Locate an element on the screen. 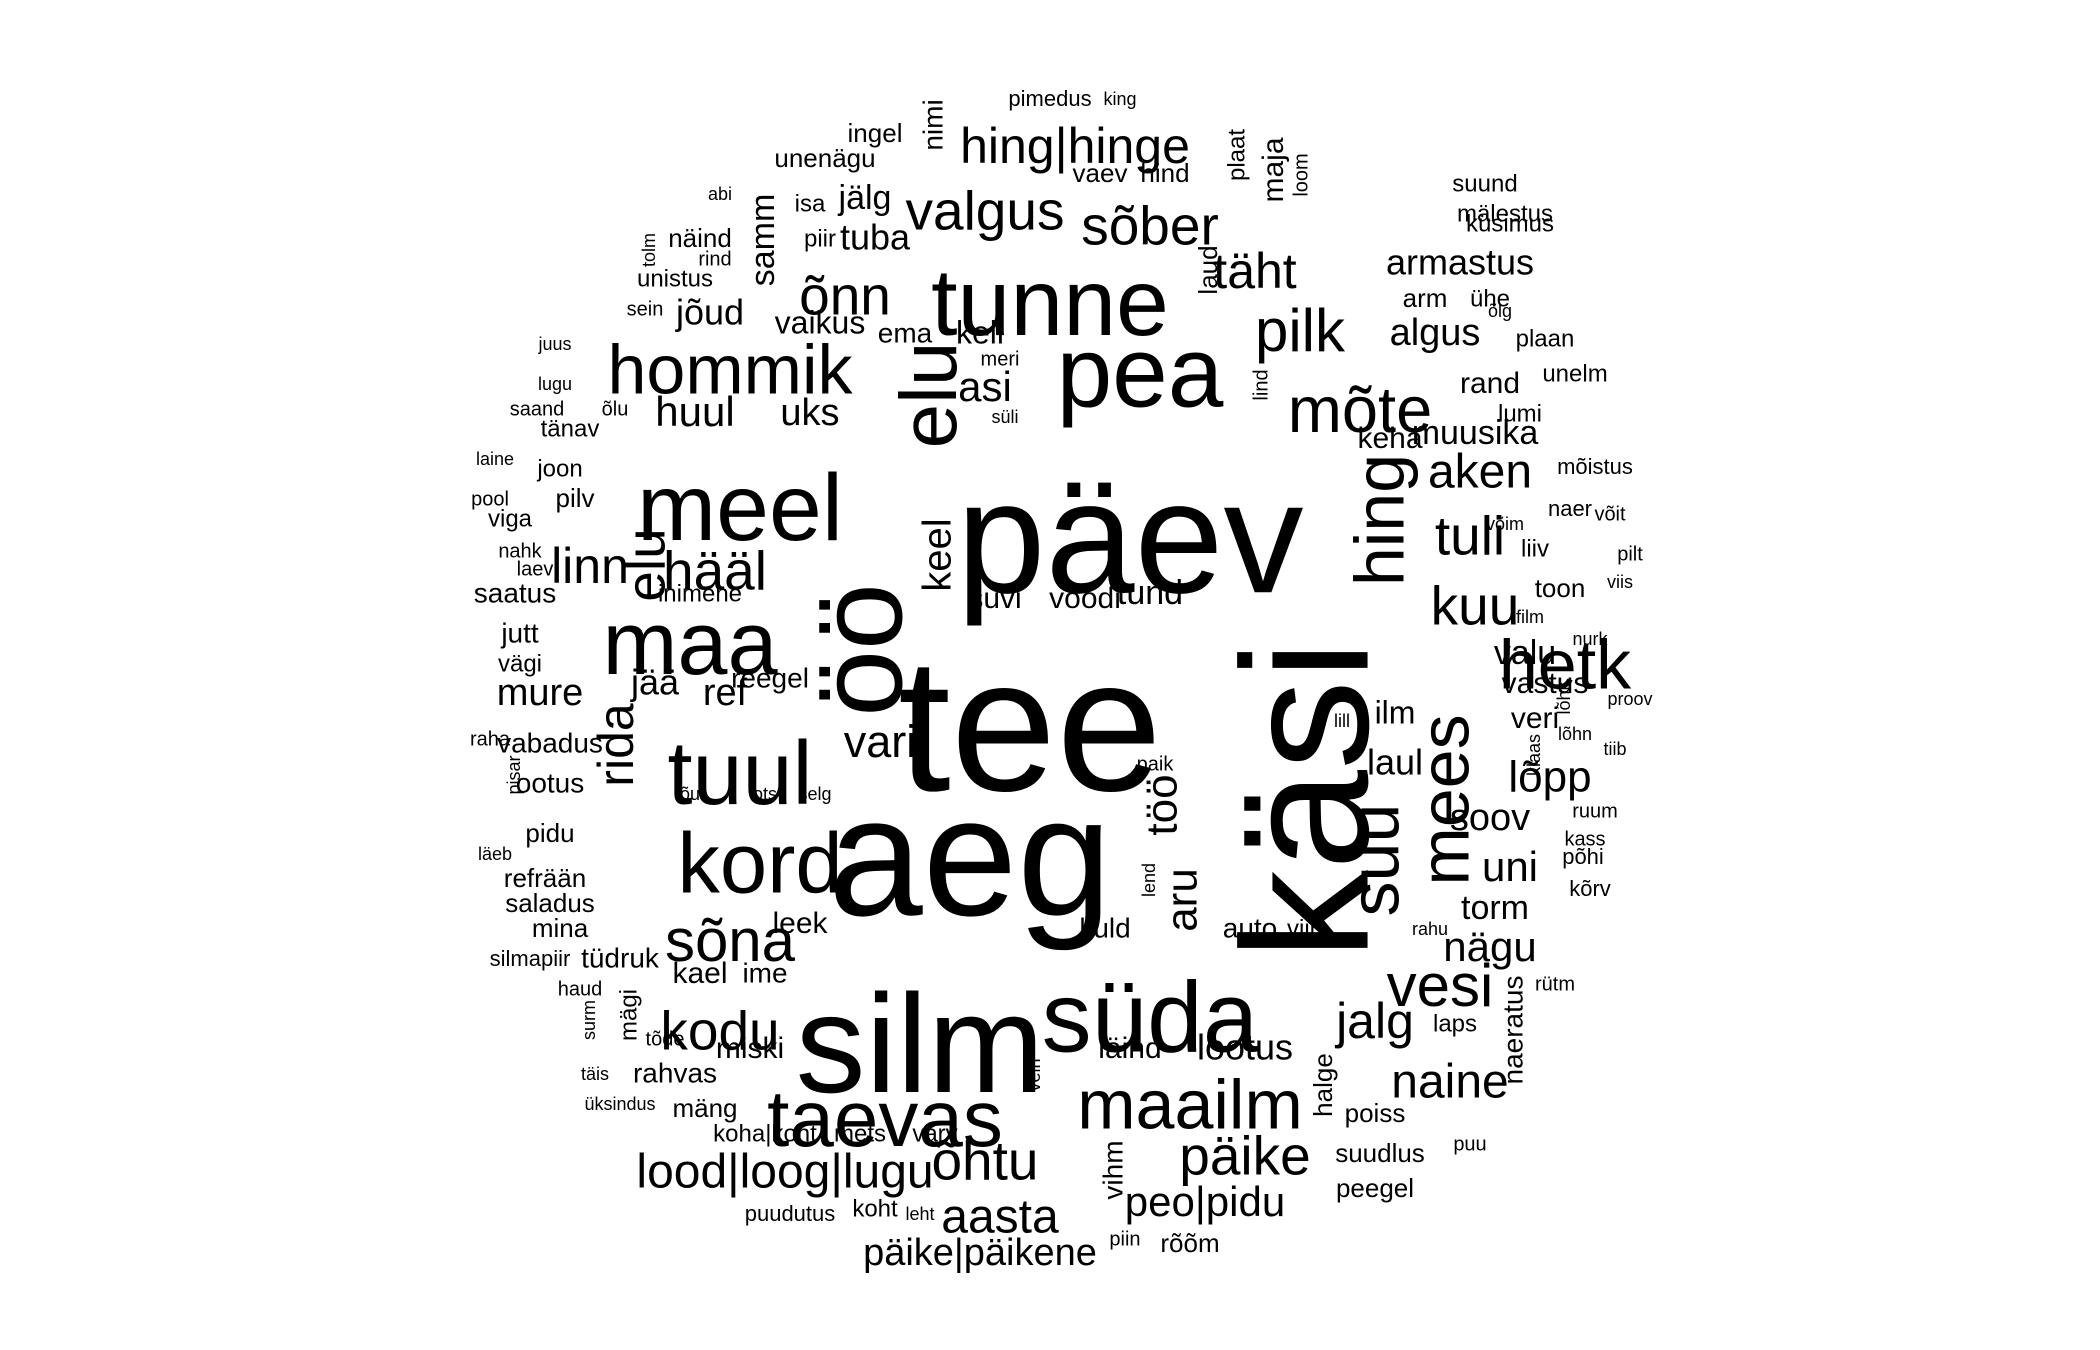  cloud-word: suund is located at coordinates (1484, 183).